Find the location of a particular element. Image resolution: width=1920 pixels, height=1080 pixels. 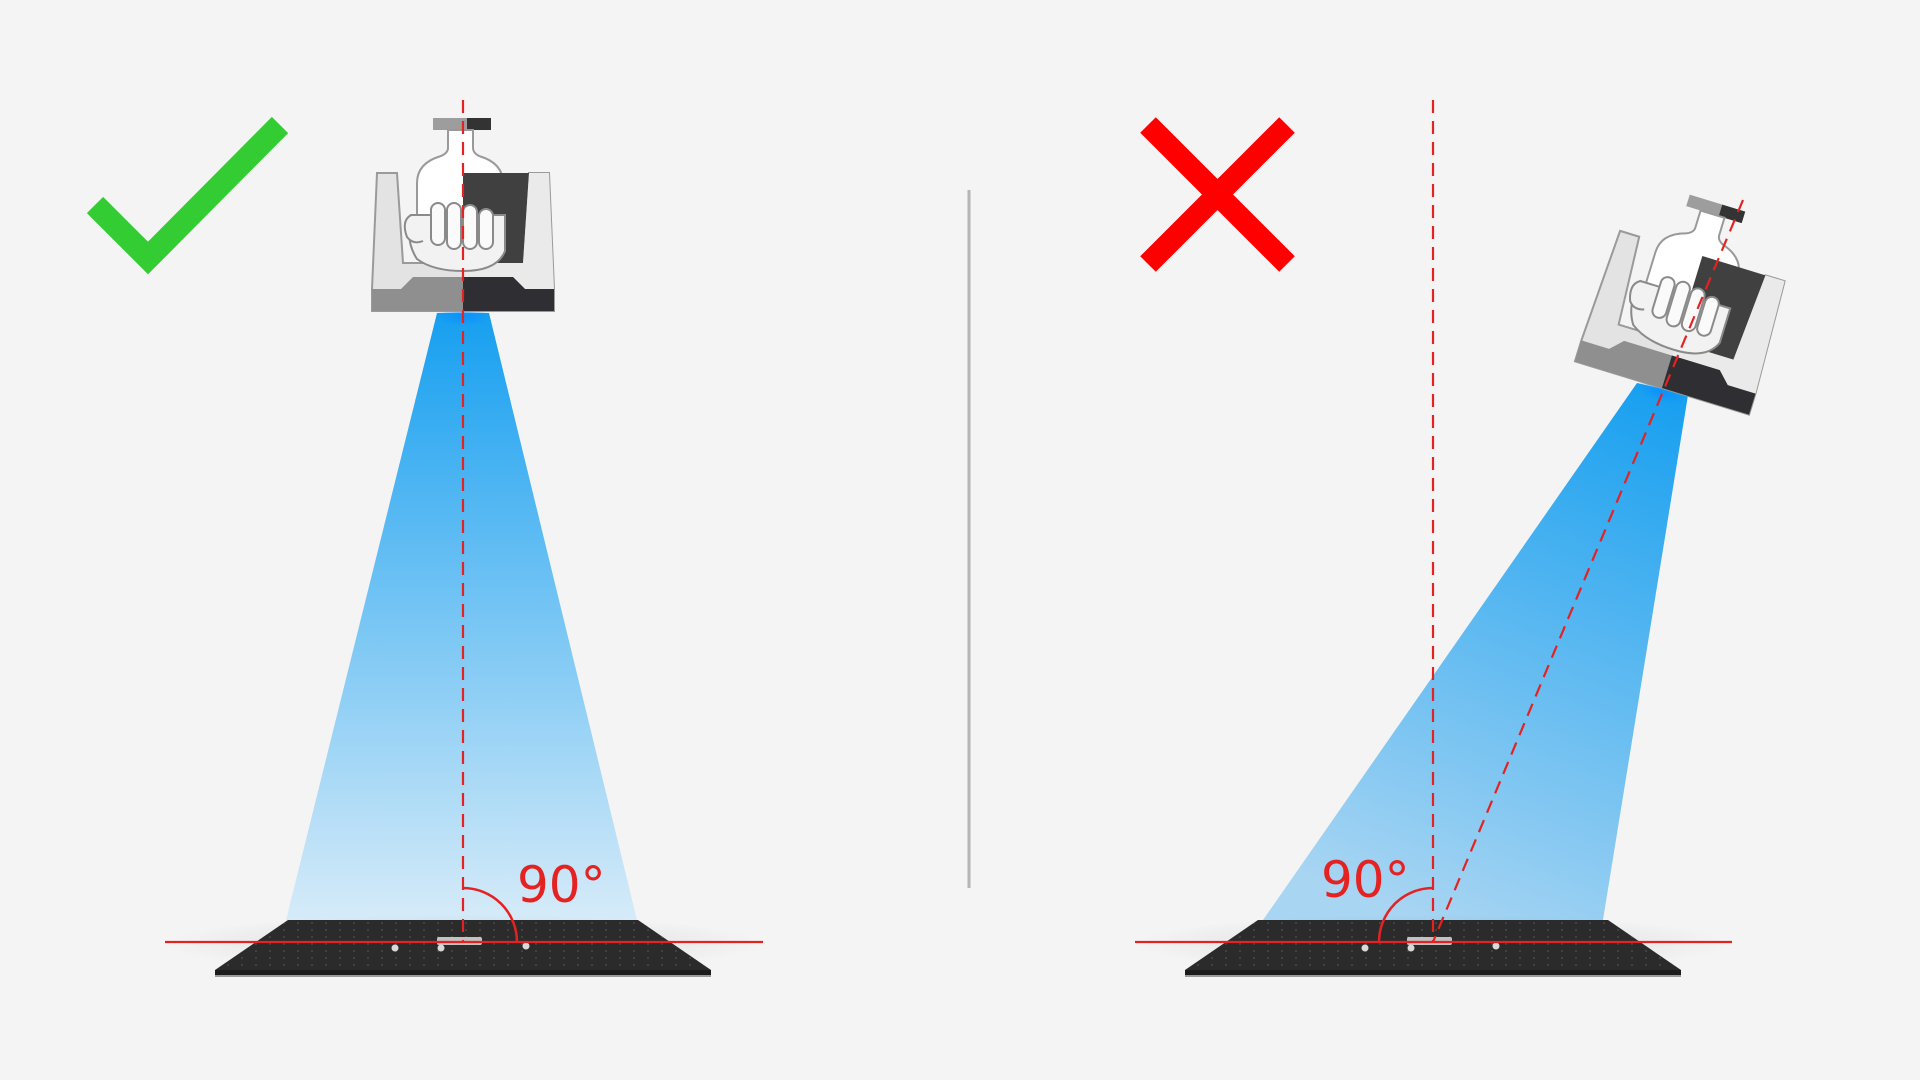

check-mark-icon is located at coordinates (187, 195).